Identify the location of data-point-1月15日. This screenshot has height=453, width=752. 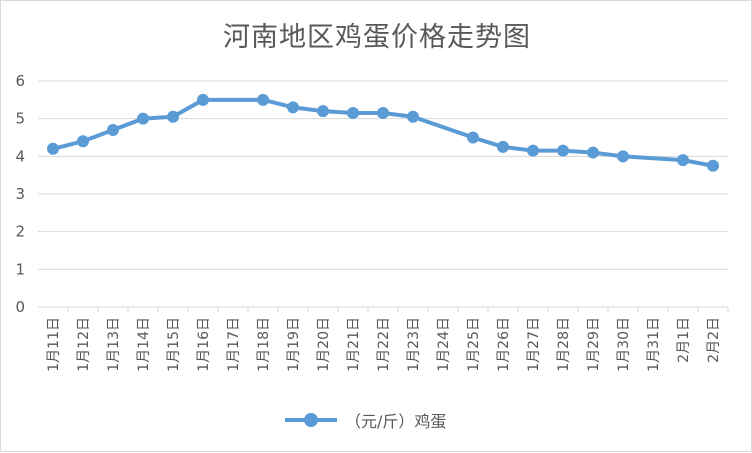
(173, 116).